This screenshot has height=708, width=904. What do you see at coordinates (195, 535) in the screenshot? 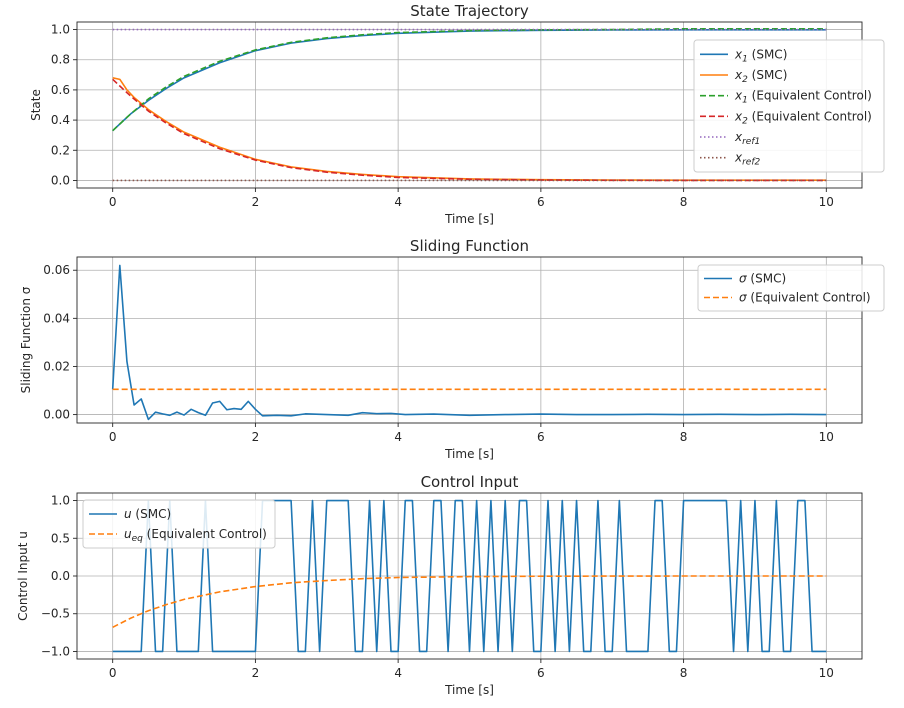
I see `legend-label-2: ueq (Equivalent Control)` at bounding box center [195, 535].